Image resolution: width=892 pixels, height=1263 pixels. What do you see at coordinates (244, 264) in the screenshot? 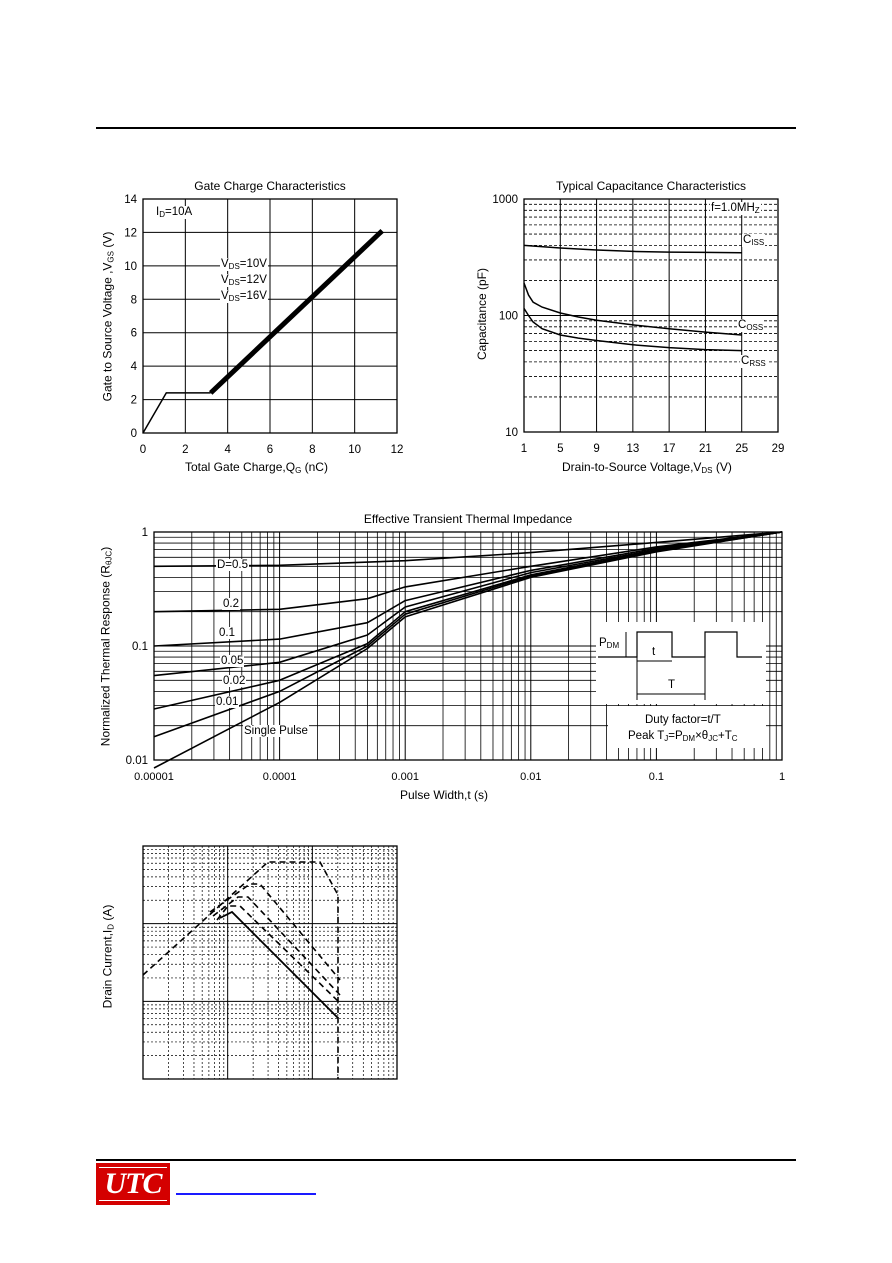
I see `vds-10-annotation: VDS=10V` at bounding box center [244, 264].